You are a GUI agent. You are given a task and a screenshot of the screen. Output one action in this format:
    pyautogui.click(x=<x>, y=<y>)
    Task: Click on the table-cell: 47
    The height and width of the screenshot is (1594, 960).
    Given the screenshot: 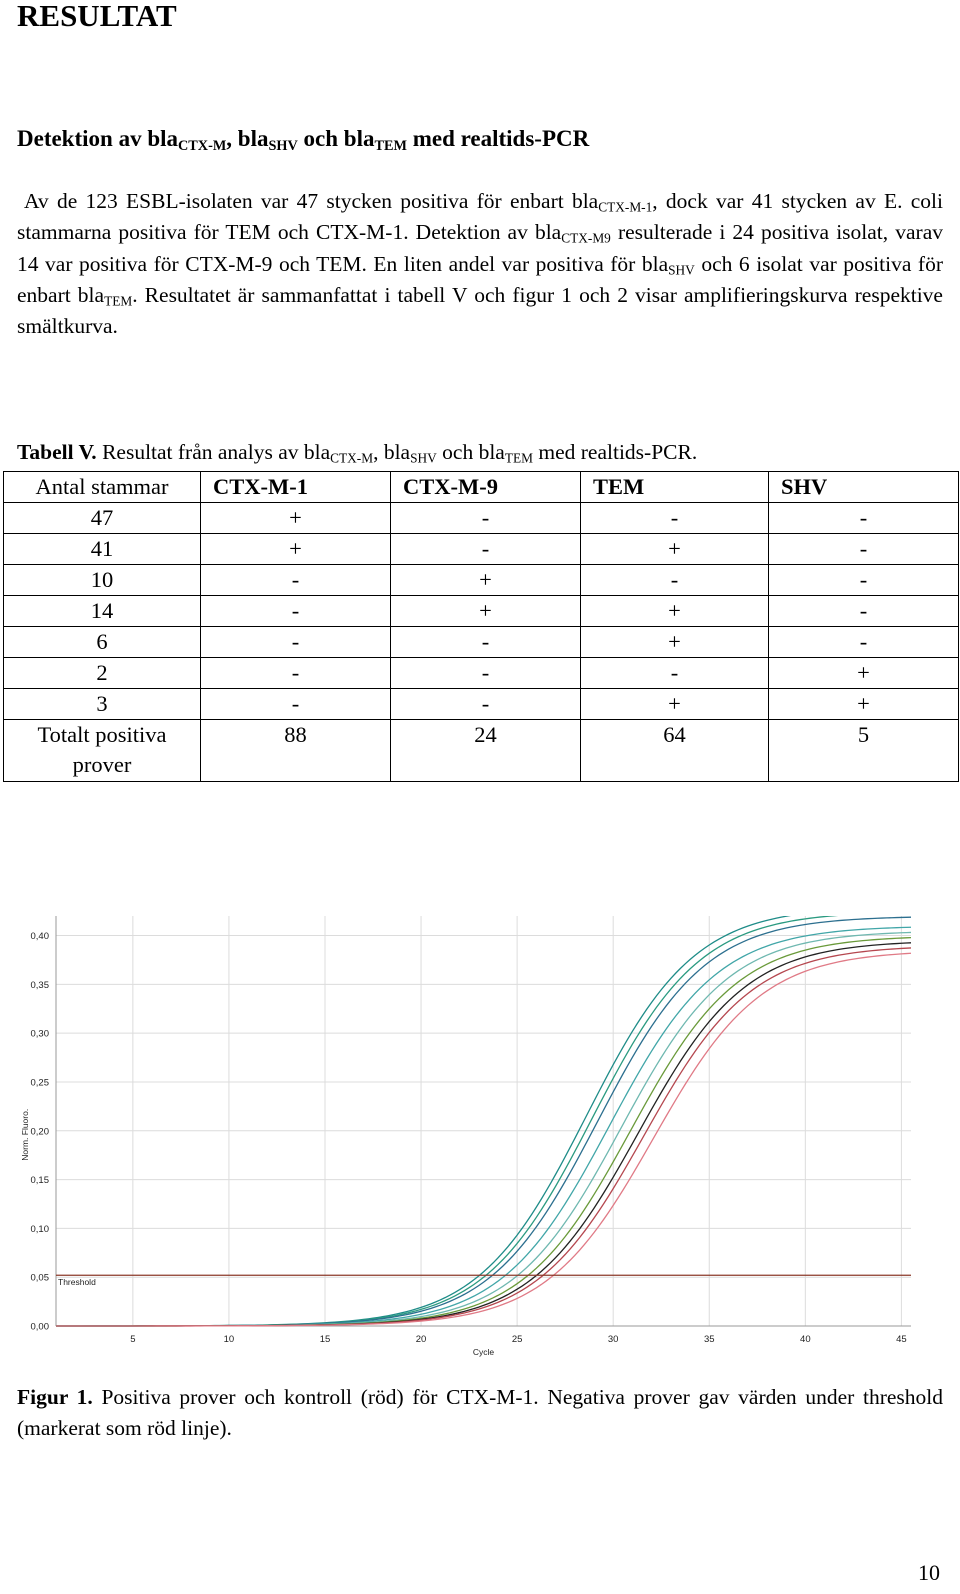 What is the action you would take?
    pyautogui.click(x=102, y=518)
    